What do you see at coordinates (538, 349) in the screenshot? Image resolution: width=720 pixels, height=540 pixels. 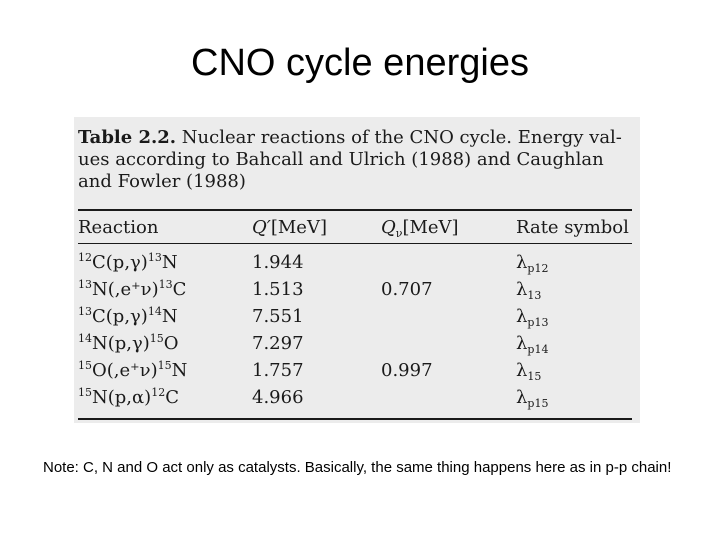 I see `rate-subscript: p14` at bounding box center [538, 349].